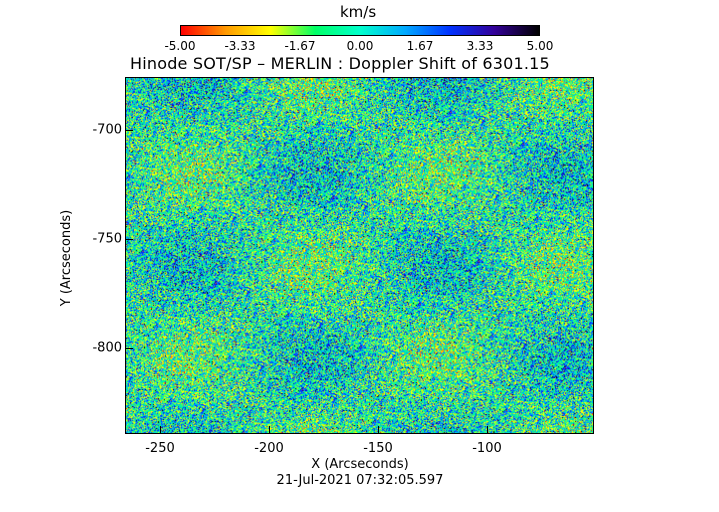 Image resolution: width=719 pixels, height=512 pixels. What do you see at coordinates (107, 130) in the screenshot?
I see `y-tick-label: -700` at bounding box center [107, 130].